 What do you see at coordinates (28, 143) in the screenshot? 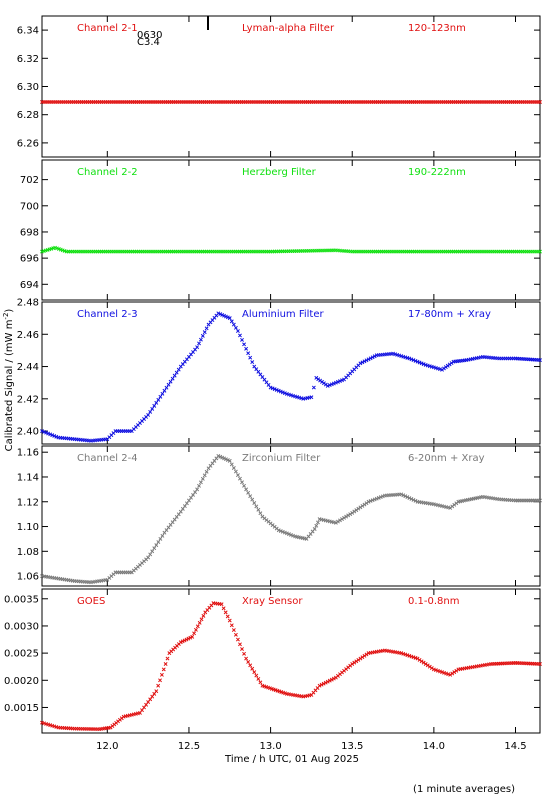
I see `y-tick-label: 6.26` at bounding box center [28, 143].